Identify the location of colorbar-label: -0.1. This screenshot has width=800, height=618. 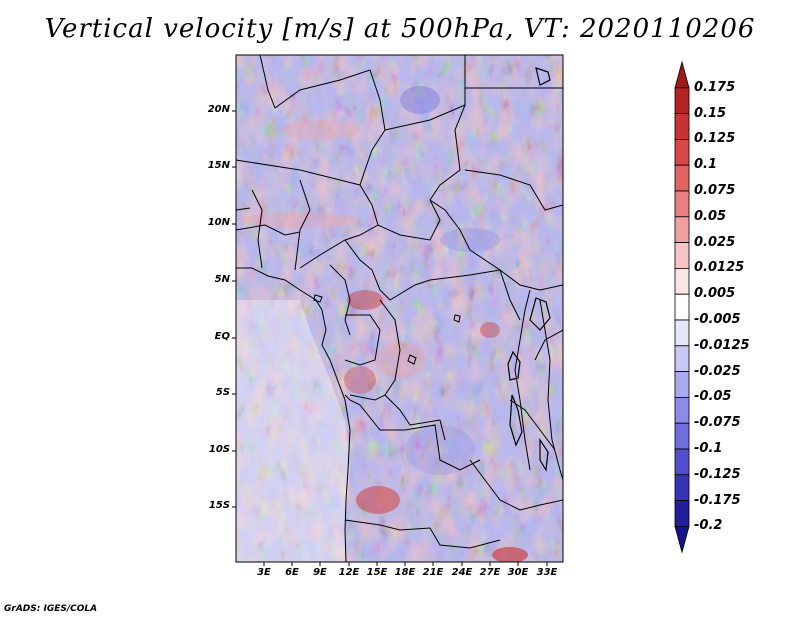
(708, 448).